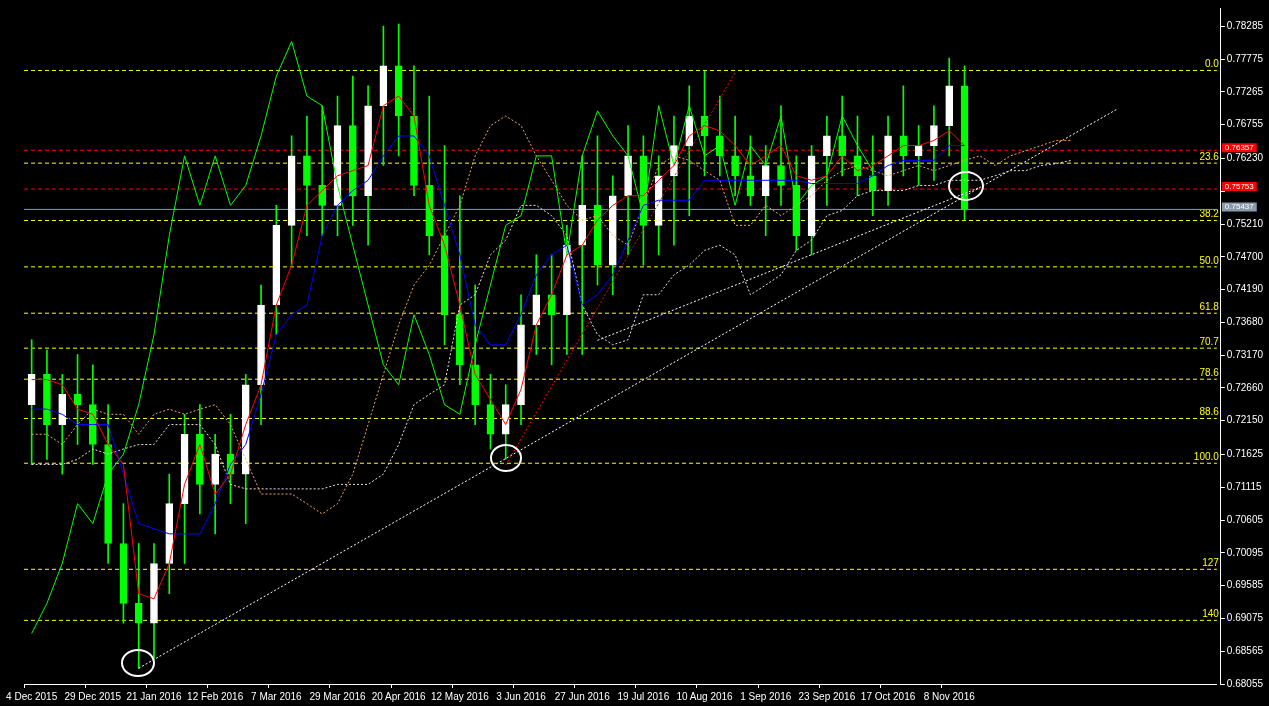 The height and width of the screenshot is (706, 1269). I want to click on x-tick-label: 3 Jun 2016, so click(521, 696).